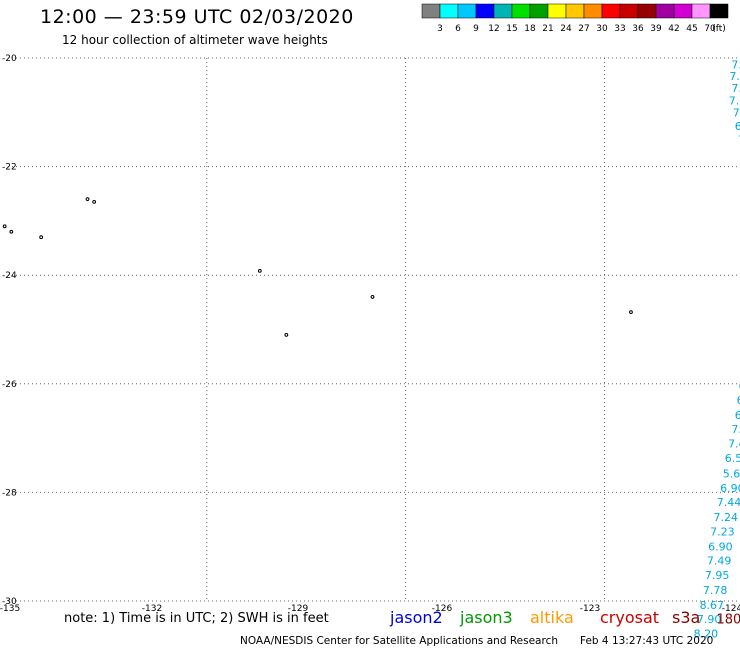  What do you see at coordinates (552, 617) in the screenshot?
I see `satellite-name-altika: altika` at bounding box center [552, 617].